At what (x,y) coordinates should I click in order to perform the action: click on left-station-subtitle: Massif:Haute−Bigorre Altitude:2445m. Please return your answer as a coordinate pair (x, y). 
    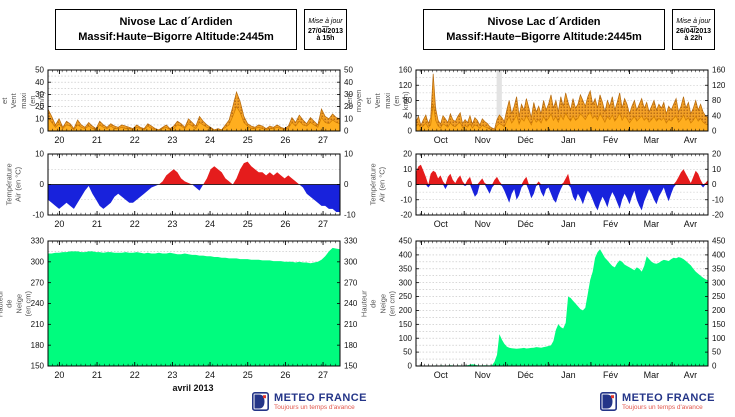
    Looking at the image, I should click on (176, 36).